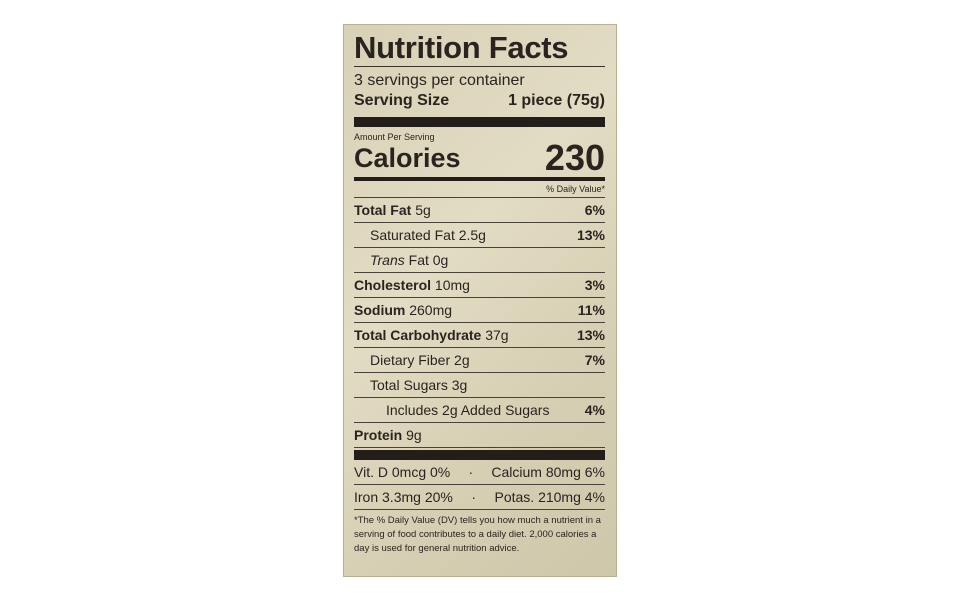 This screenshot has height=600, width=960. I want to click on nutrient-row: Includes 2g Added Sugars 4%, so click(479, 410).